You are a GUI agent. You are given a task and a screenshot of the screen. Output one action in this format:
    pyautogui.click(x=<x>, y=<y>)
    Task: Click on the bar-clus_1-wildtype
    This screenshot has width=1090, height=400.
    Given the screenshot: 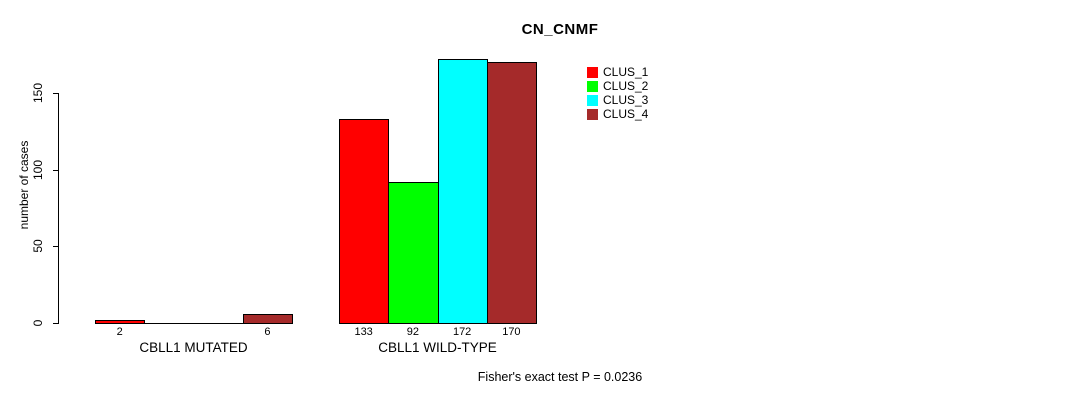 What is the action you would take?
    pyautogui.click(x=364, y=221)
    